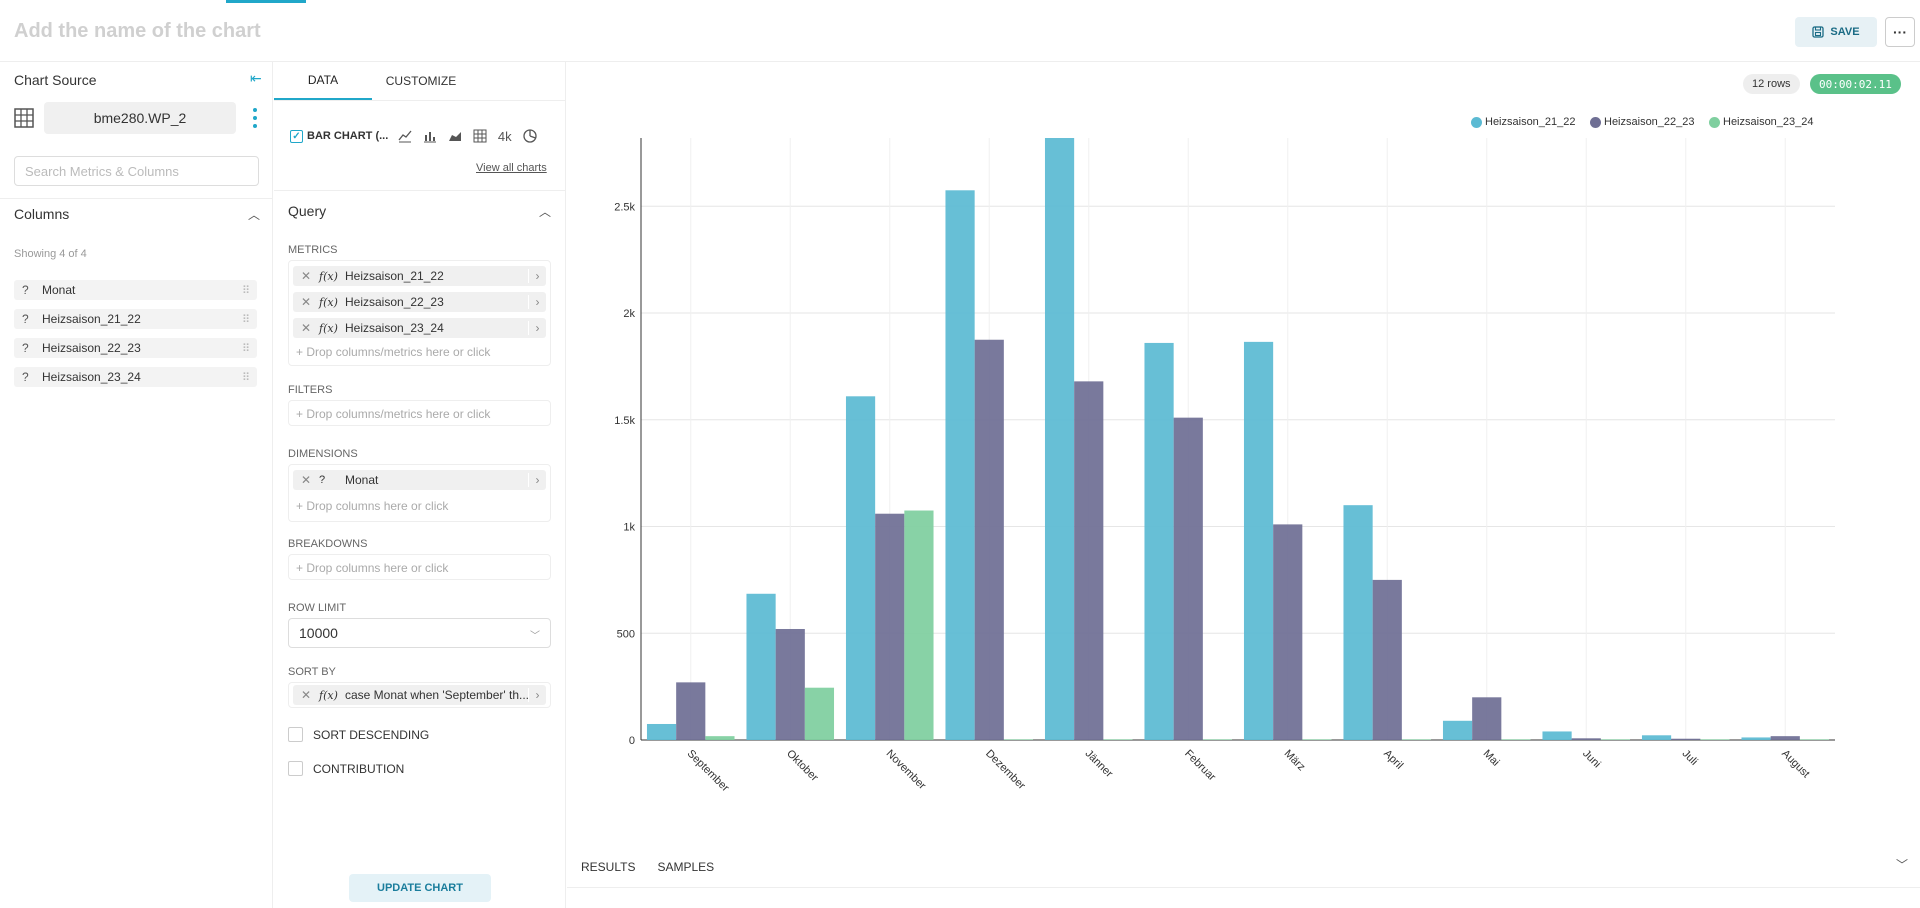 This screenshot has height=908, width=1920. Describe the element at coordinates (1642, 122) in the screenshot. I see `legend-item: Heizsaison_22_23` at that location.